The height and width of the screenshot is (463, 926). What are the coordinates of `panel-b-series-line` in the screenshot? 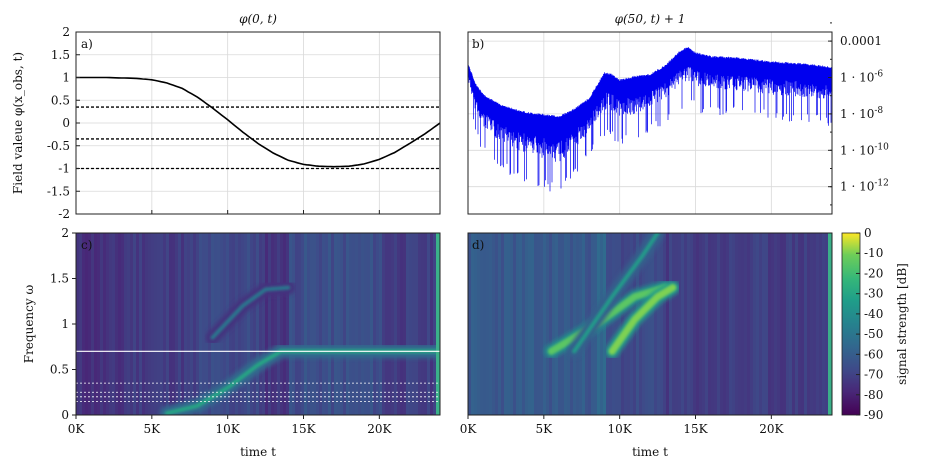 It's located at (650, 119).